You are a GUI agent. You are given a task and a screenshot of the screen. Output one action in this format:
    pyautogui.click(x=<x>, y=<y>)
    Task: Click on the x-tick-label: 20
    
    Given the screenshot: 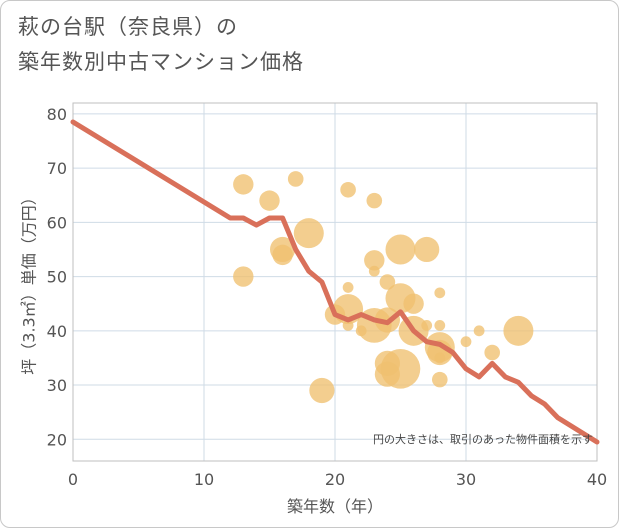 What is the action you would take?
    pyautogui.click(x=335, y=479)
    